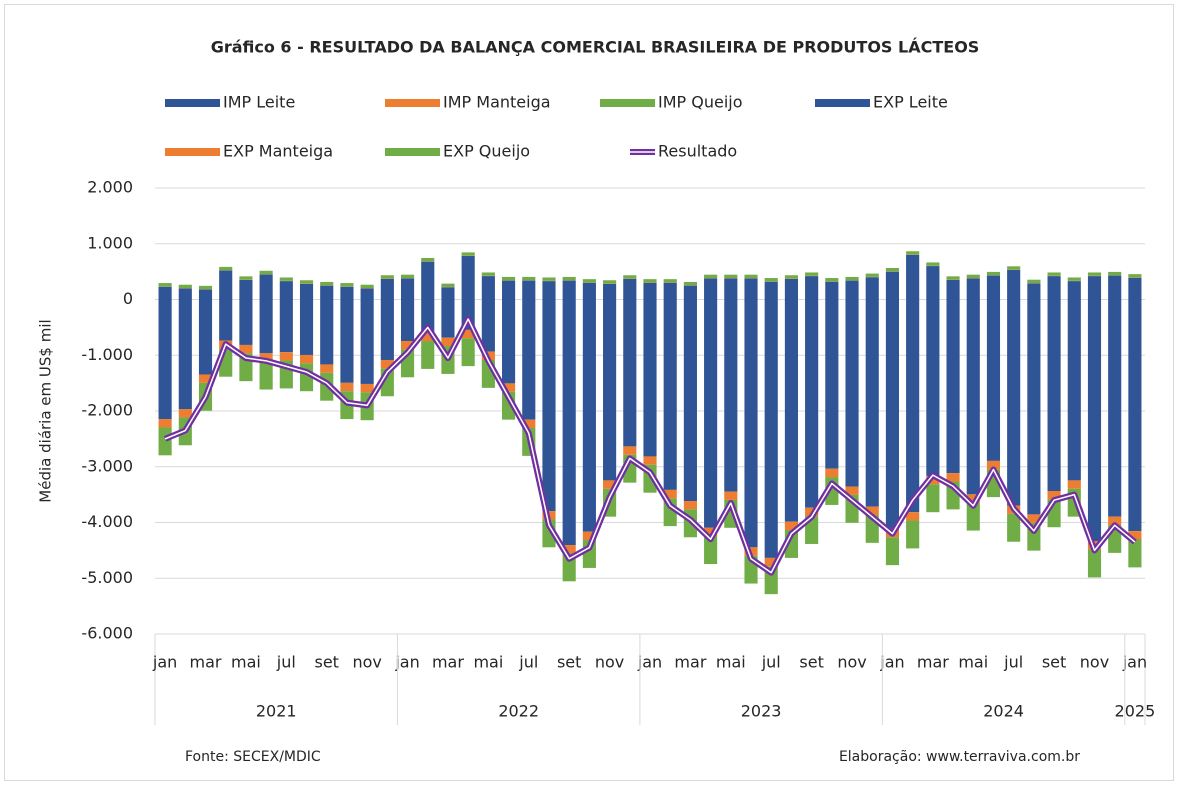 This screenshot has width=1178, height=785. What do you see at coordinates (276, 711) in the screenshot?
I see `year-label: 2021` at bounding box center [276, 711].